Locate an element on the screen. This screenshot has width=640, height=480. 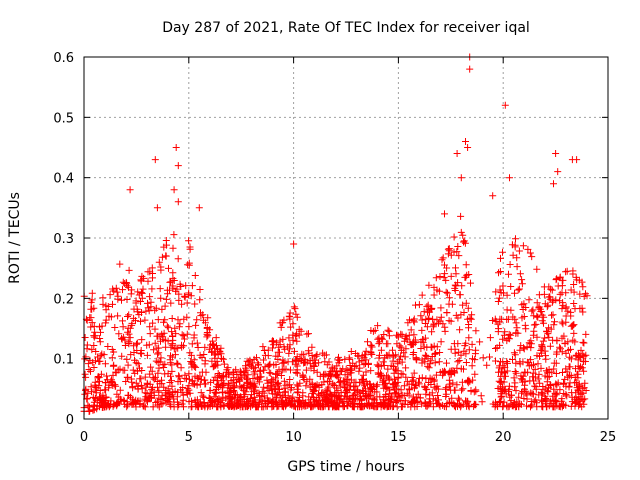
y-tick-label: 0.4 is located at coordinates (63, 179).